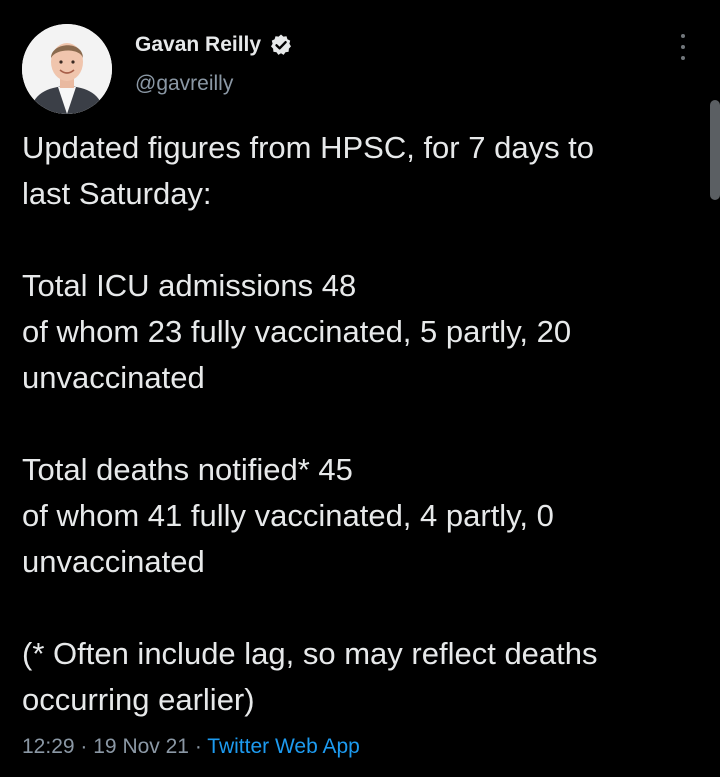 This screenshot has width=720, height=777. I want to click on scrollbar-thumb, so click(715, 150).